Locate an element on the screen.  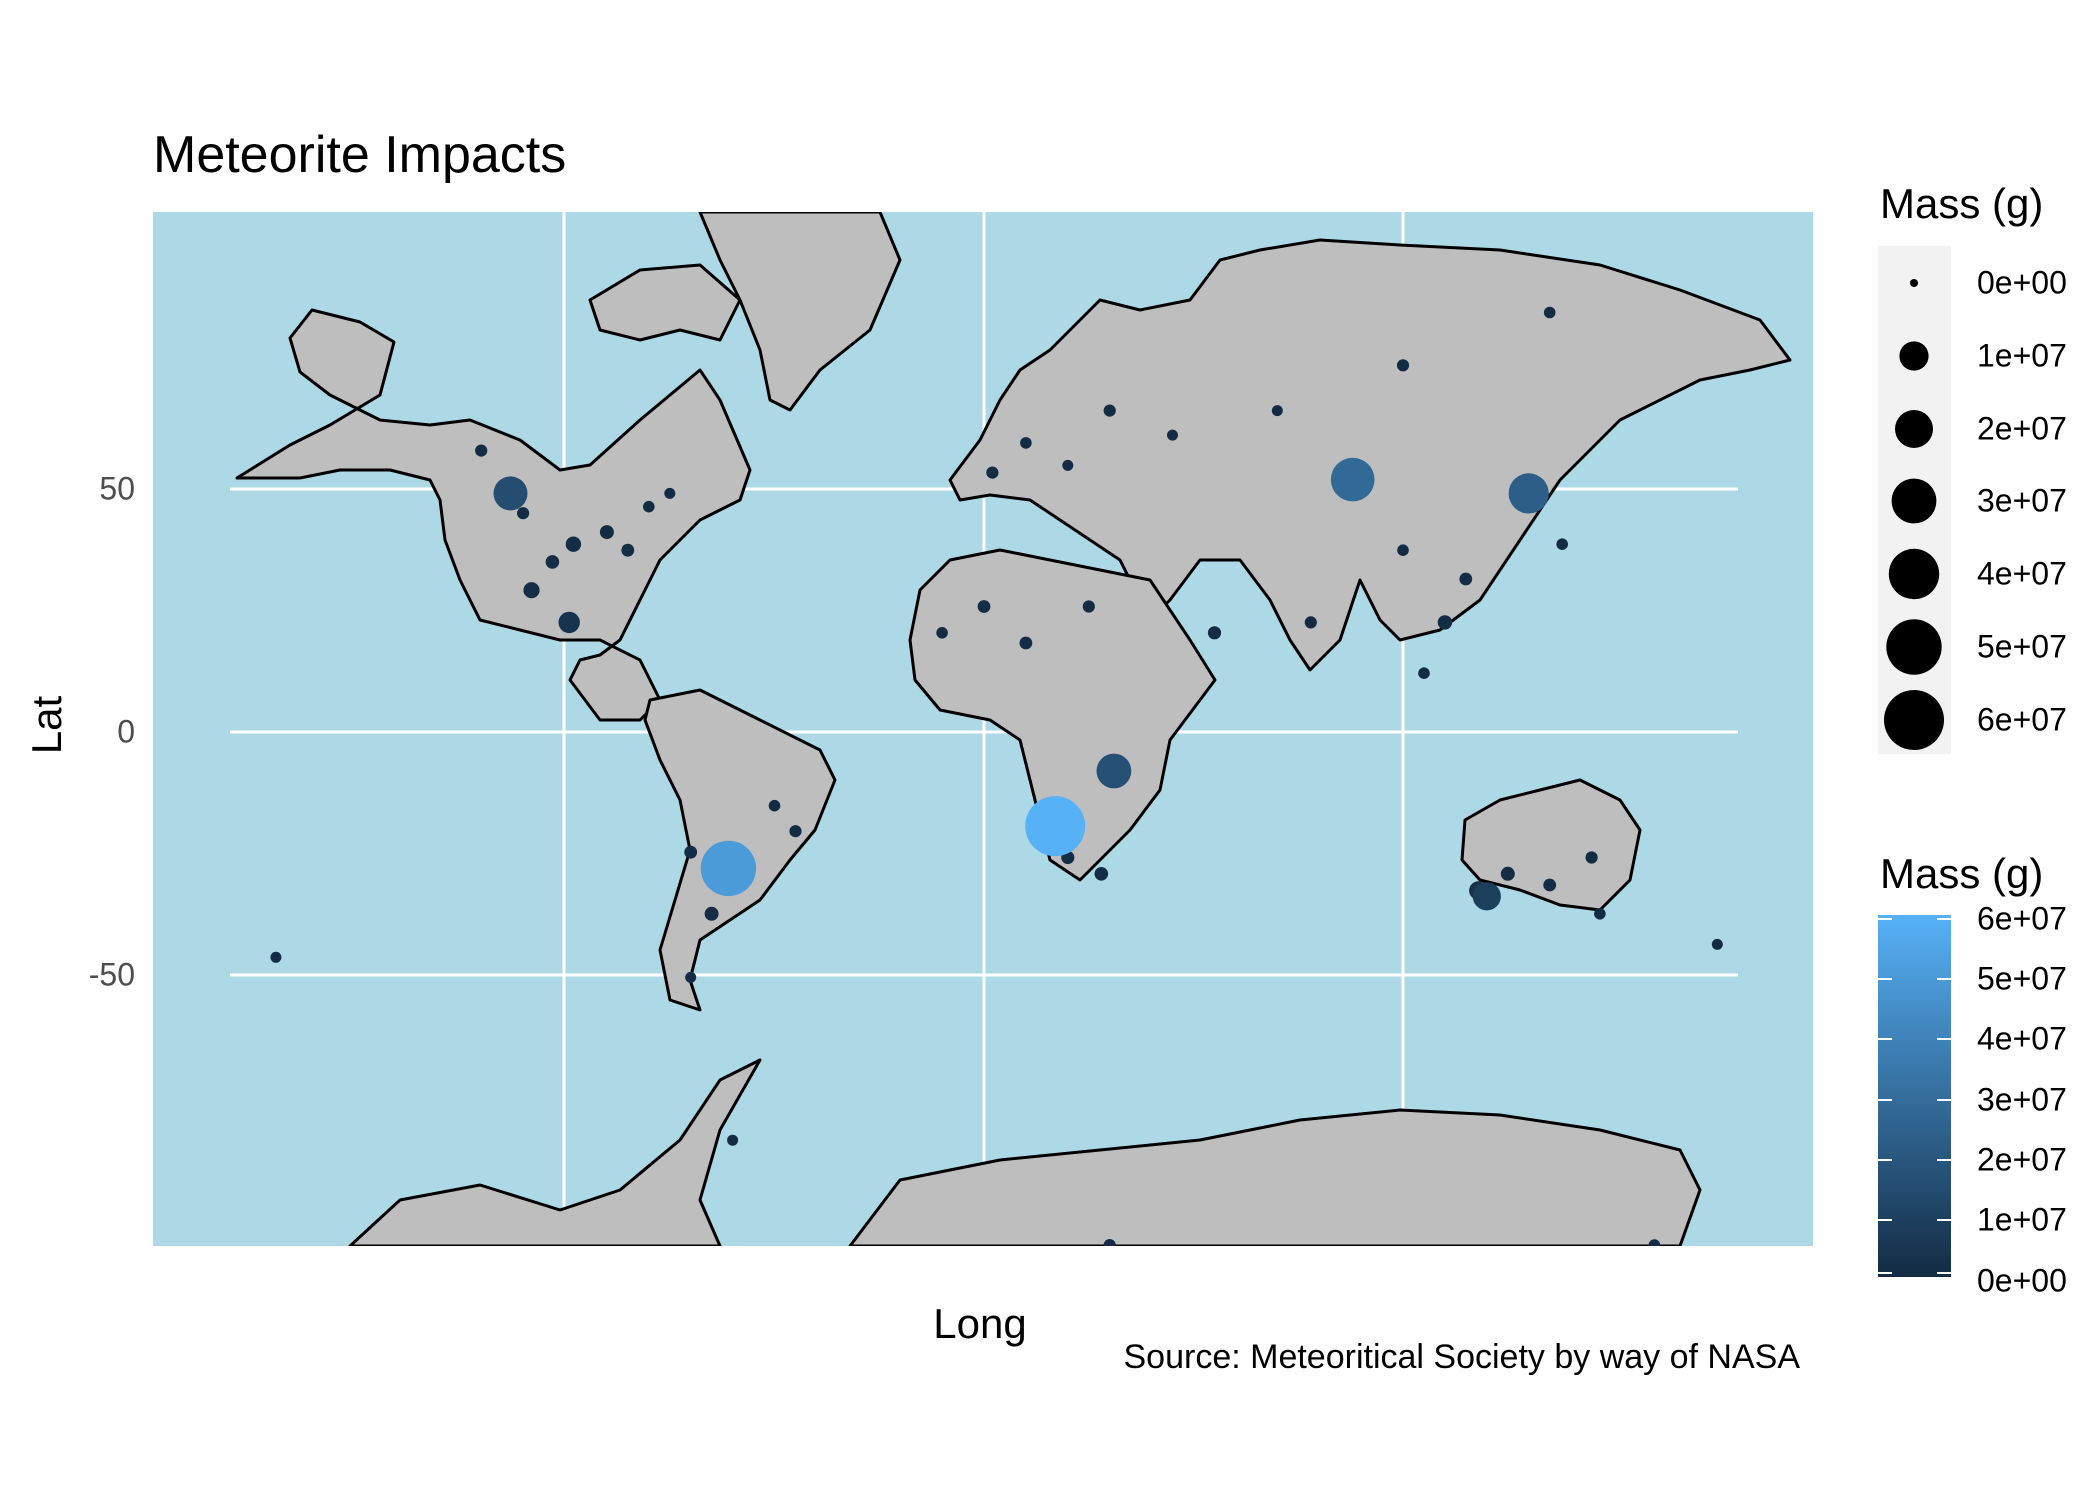
landmass-africa is located at coordinates (1062, 715).